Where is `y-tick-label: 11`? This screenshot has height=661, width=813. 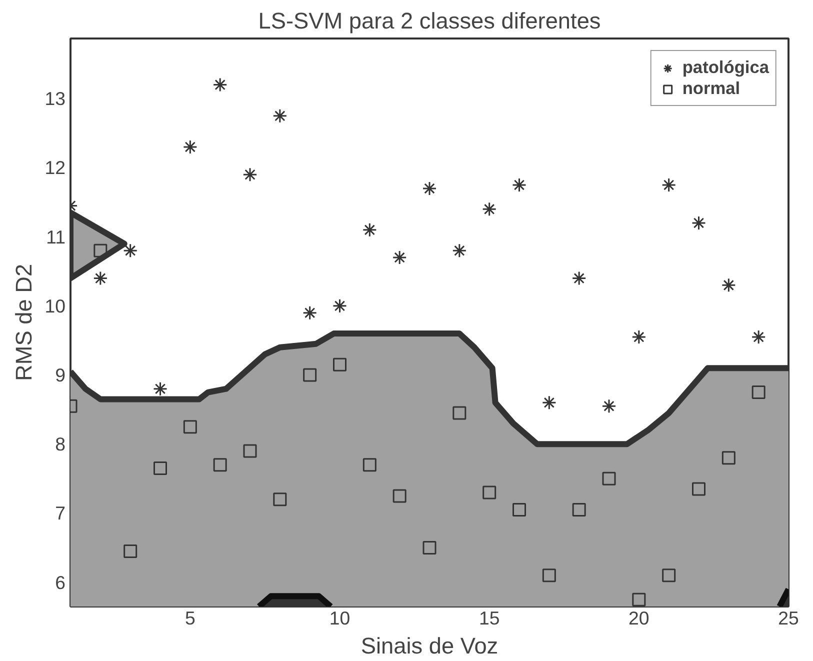
y-tick-label: 11 is located at coordinates (56, 237).